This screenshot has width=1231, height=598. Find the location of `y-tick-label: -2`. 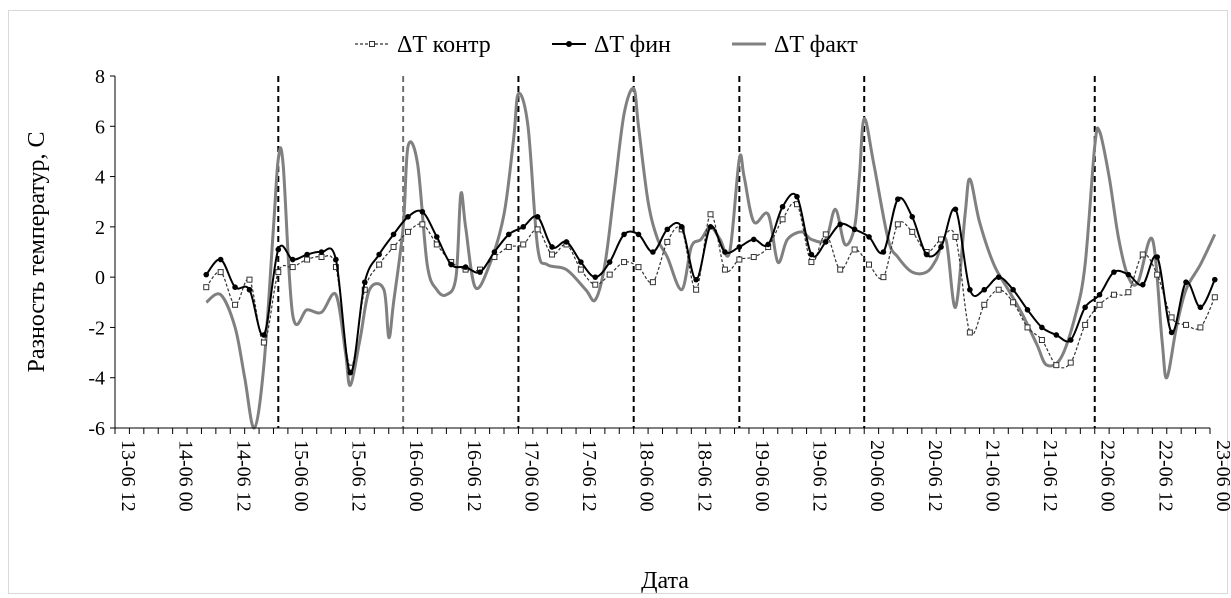

y-tick-label: -2 is located at coordinates (96, 328).